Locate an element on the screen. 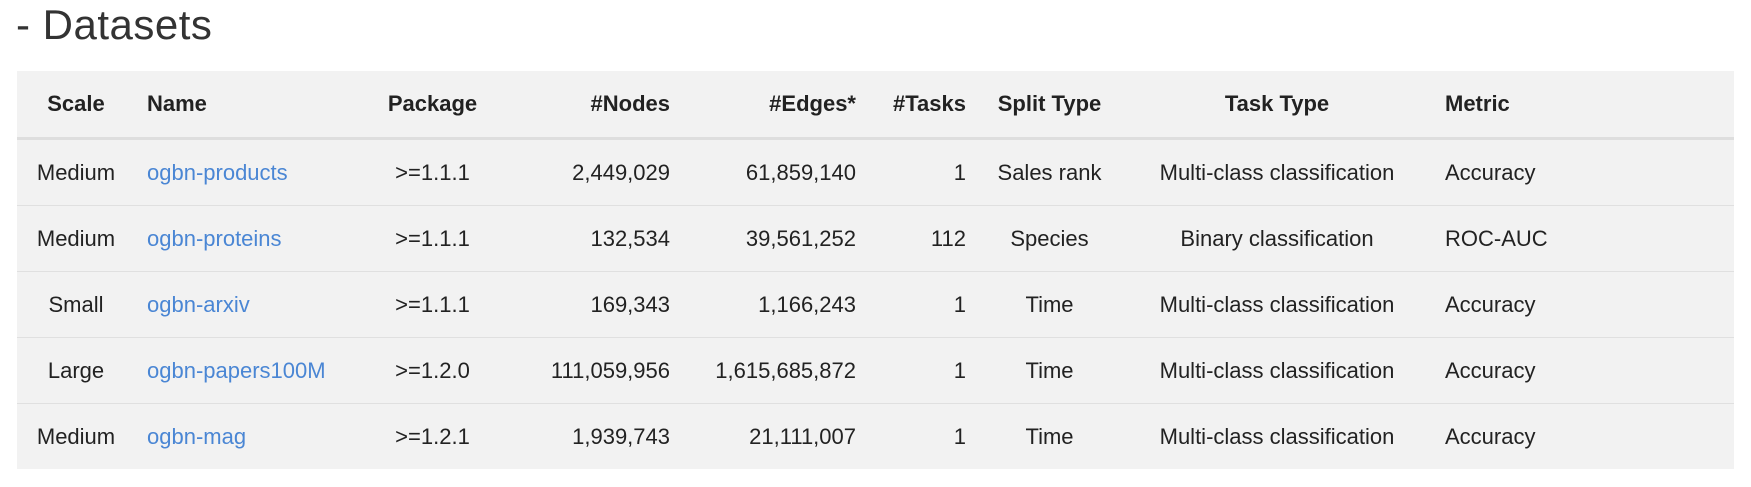 This screenshot has width=1751, height=487. cell-name: ogbn-proteins is located at coordinates (252, 238).